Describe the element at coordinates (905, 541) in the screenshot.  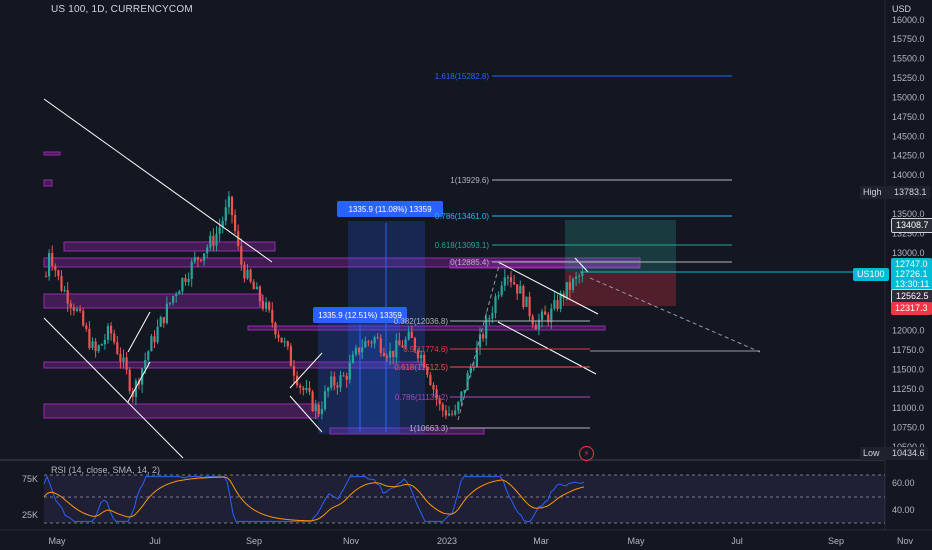
I see `time-tick-label: Nov` at that location.